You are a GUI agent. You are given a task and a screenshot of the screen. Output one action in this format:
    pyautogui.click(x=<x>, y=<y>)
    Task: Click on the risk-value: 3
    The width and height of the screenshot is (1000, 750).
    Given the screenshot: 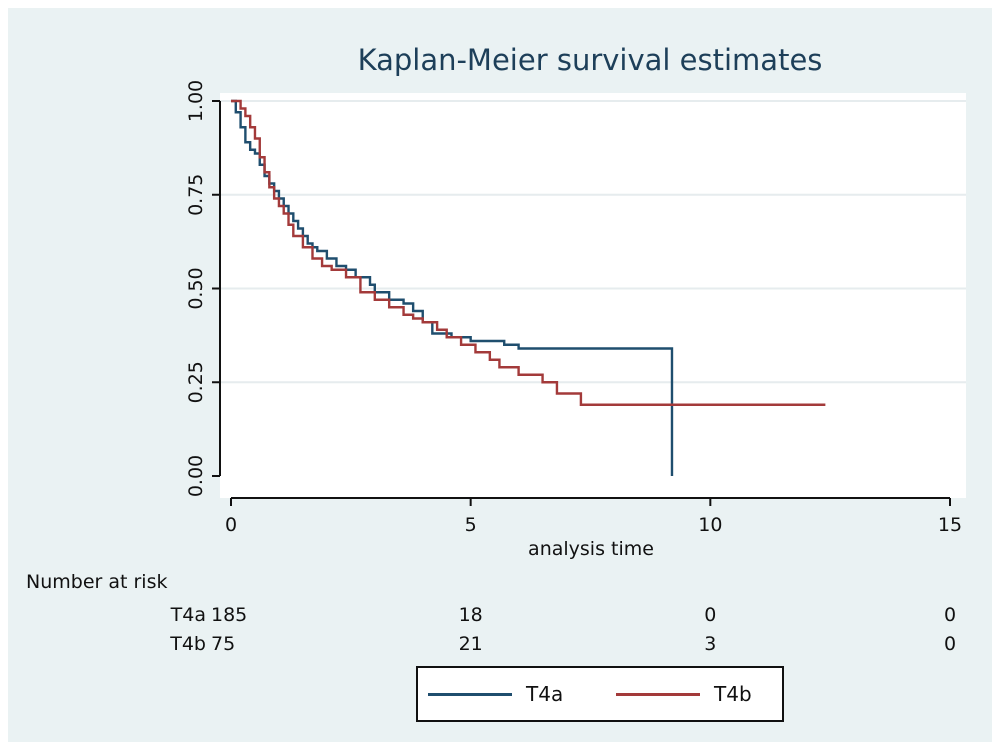 What is the action you would take?
    pyautogui.click(x=710, y=644)
    